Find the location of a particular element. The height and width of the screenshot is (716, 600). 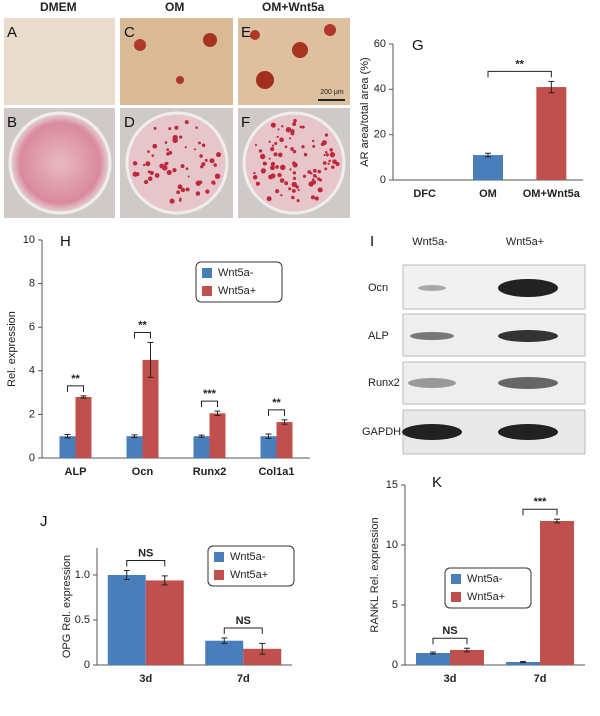

scale-bar-label: 200 μm is located at coordinates (332, 92).